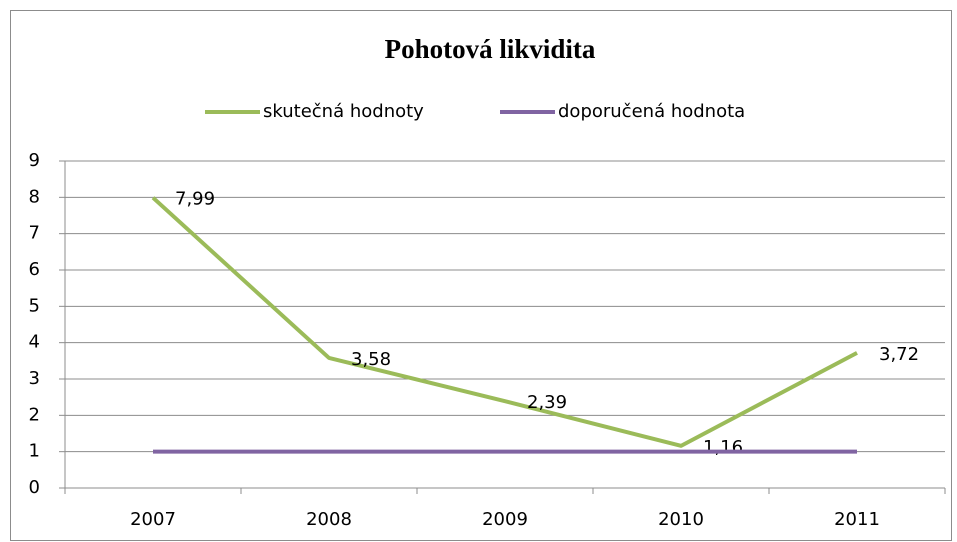  Describe the element at coordinates (651, 111) in the screenshot. I see `legend-label: doporučená hodnota` at that location.